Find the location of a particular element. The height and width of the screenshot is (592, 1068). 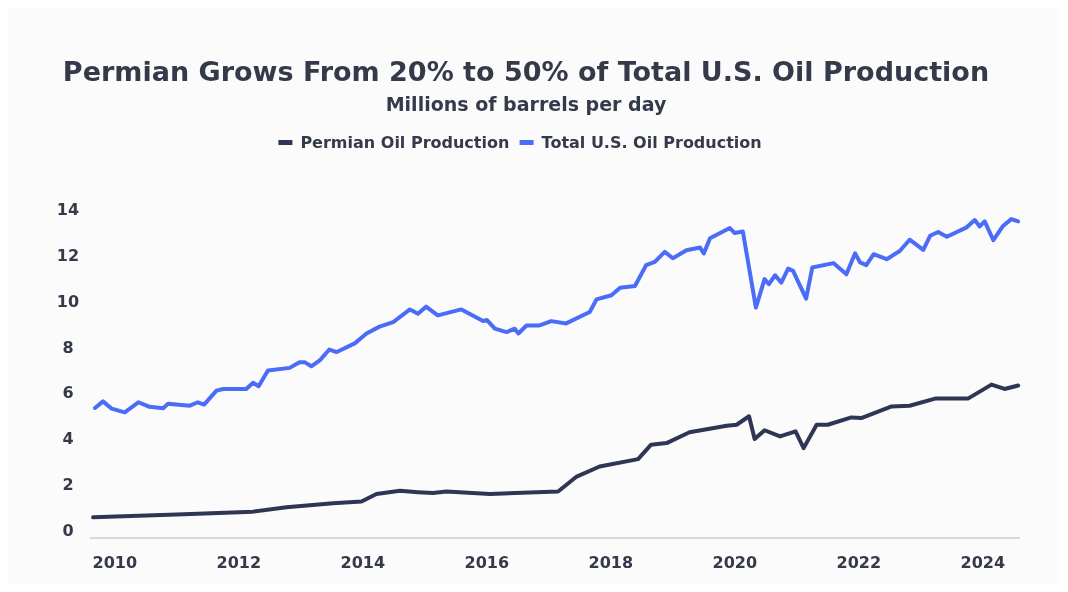

y-tick-label: 0 is located at coordinates (68, 530).